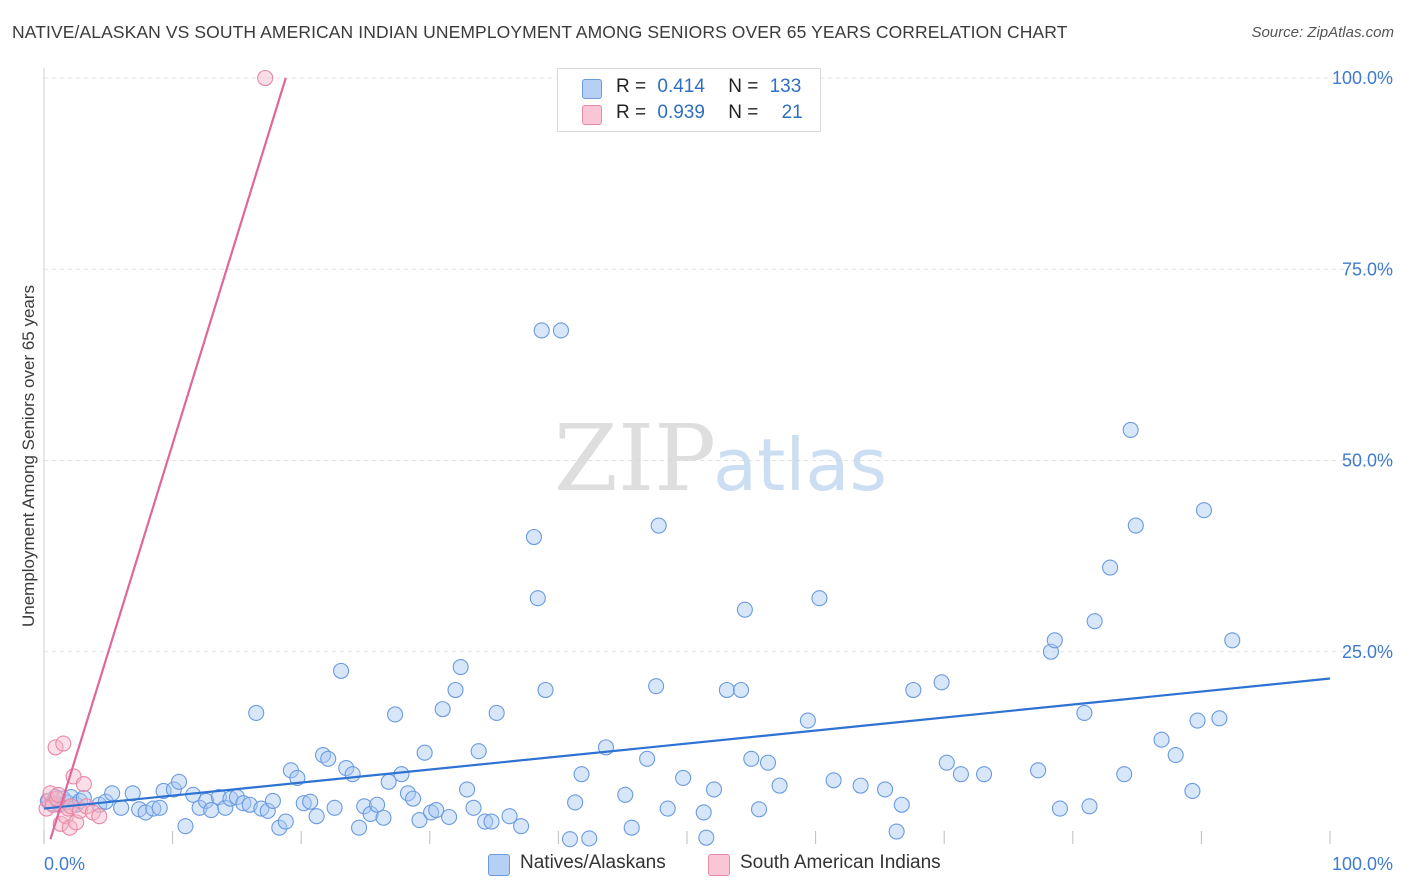  What do you see at coordinates (681, 112) in the screenshot?
I see `legend-r-south-american: 0.939` at bounding box center [681, 112].